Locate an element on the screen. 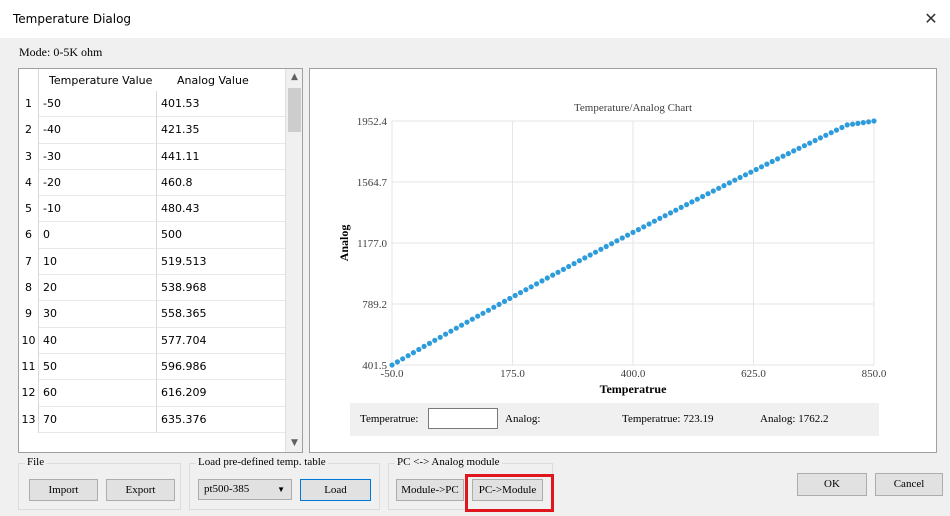  table-row: 13 70 635.376 is located at coordinates (152, 419).